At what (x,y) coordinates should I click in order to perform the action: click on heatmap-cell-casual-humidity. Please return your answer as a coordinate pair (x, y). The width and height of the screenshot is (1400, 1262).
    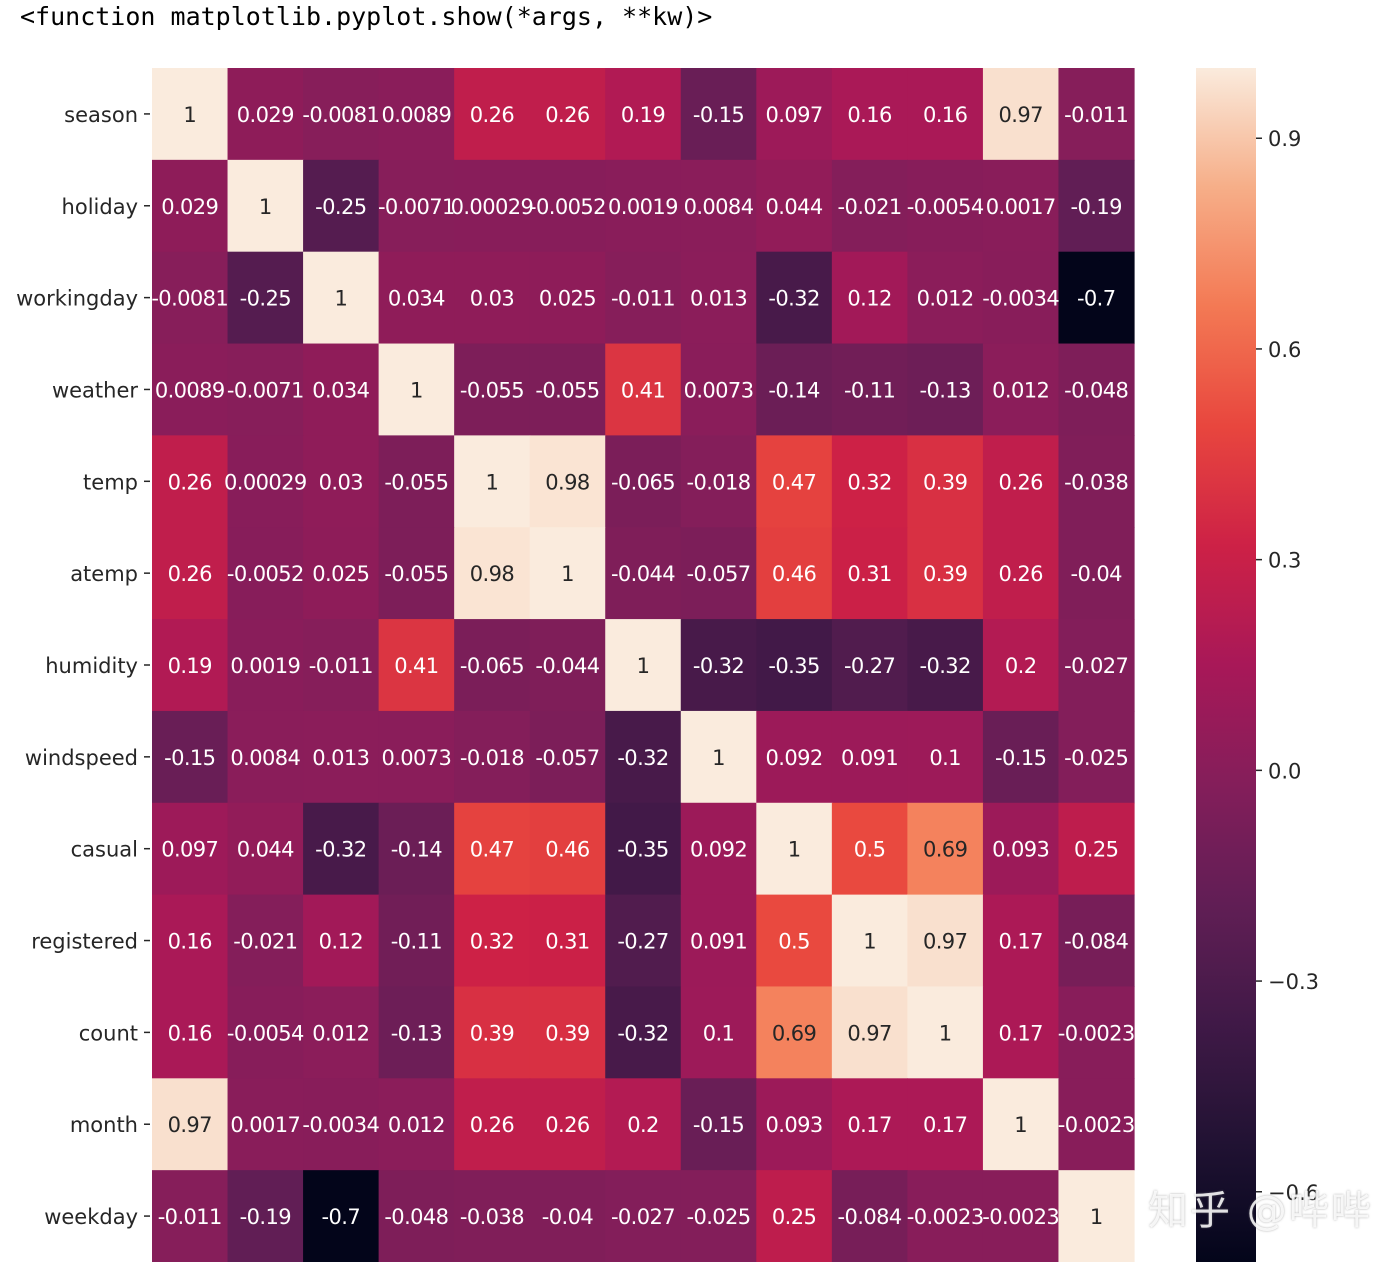
    Looking at the image, I should click on (643, 849).